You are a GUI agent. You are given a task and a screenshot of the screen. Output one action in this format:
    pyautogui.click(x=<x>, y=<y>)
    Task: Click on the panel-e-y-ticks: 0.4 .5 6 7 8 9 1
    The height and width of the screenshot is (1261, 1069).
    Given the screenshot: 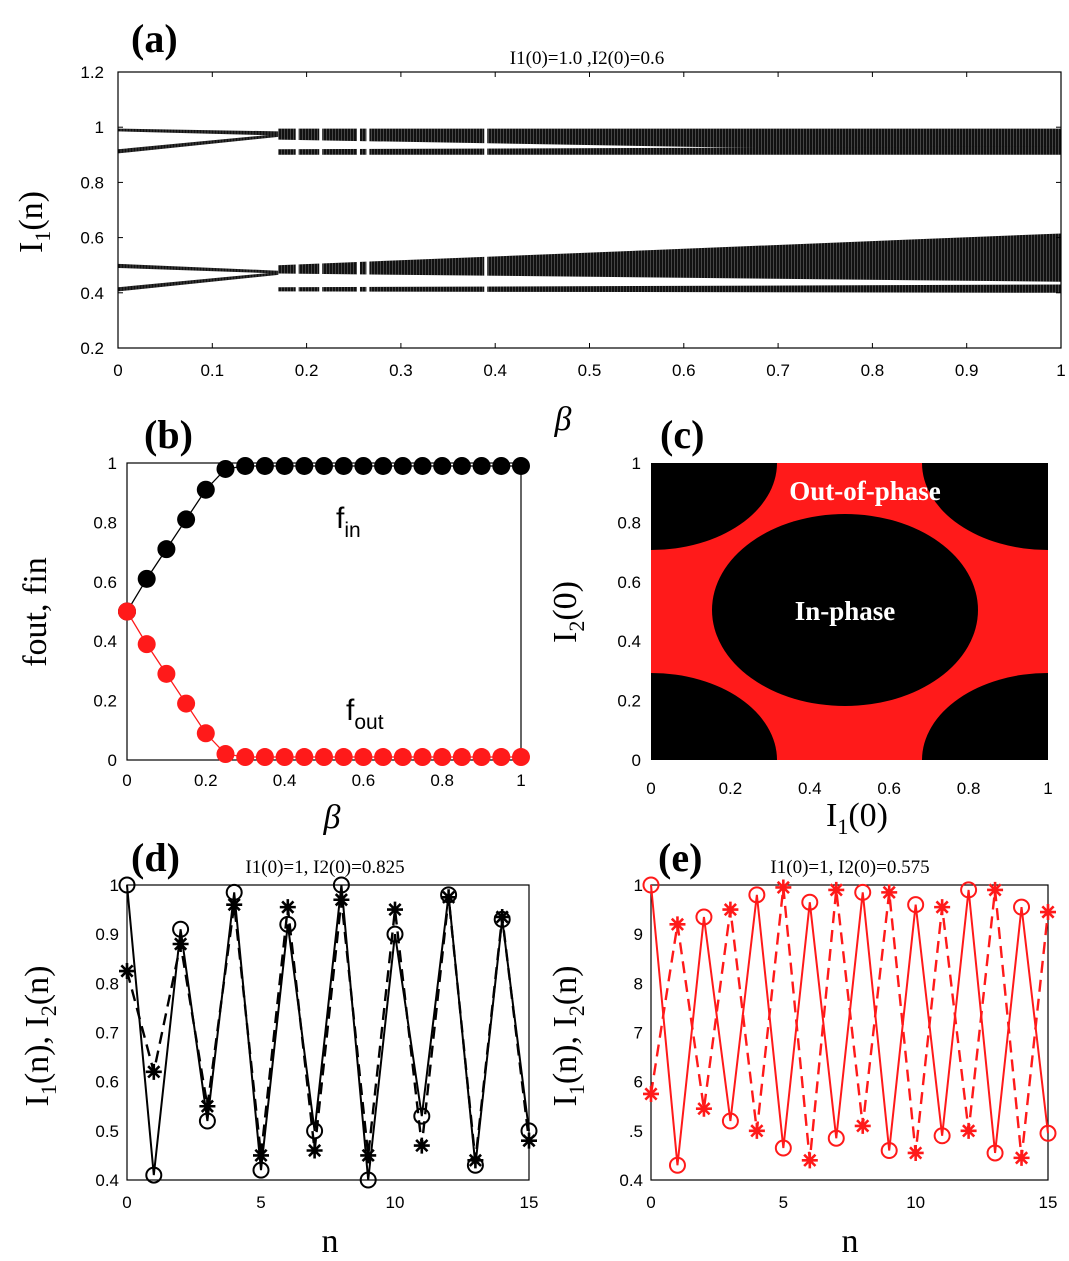 What is the action you would take?
    pyautogui.click(x=631, y=1033)
    